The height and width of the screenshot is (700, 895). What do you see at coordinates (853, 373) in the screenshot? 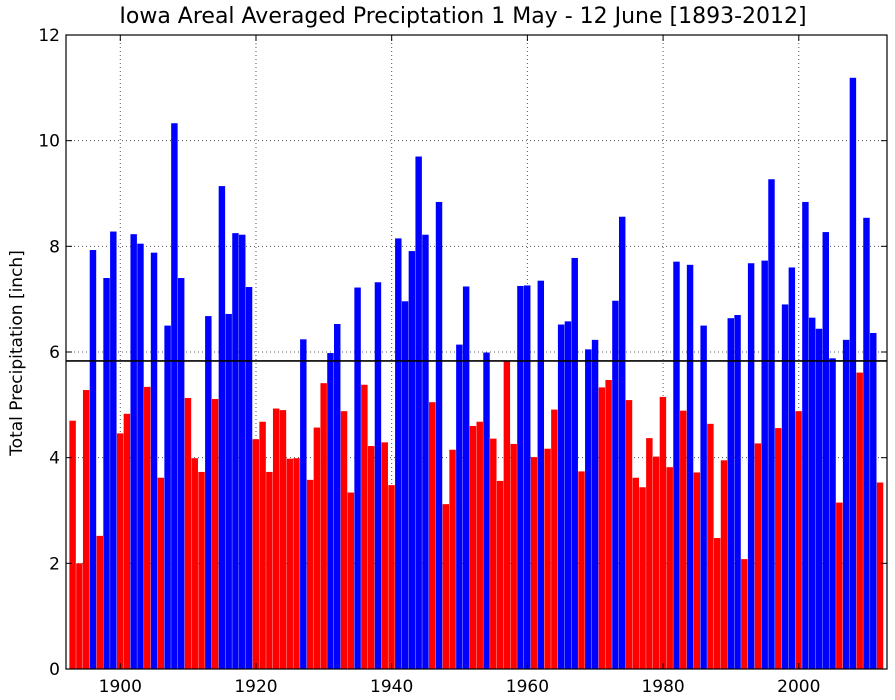
I see `bar-2008` at bounding box center [853, 373].